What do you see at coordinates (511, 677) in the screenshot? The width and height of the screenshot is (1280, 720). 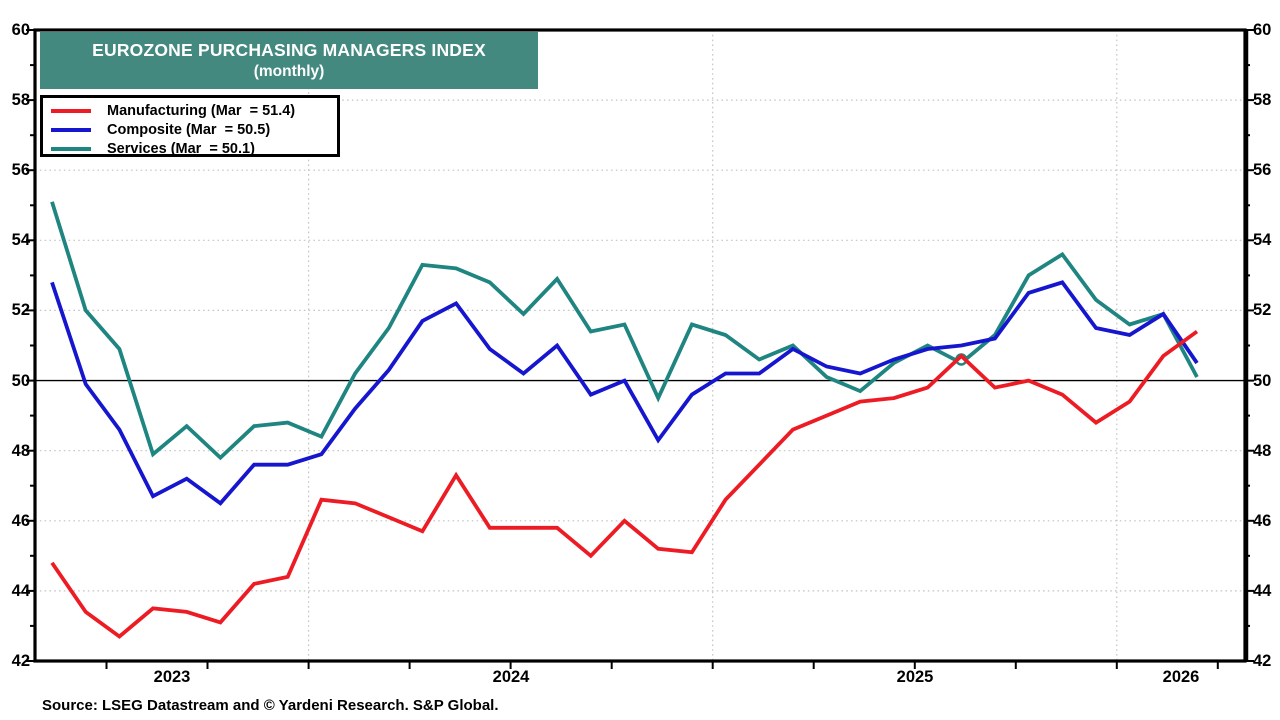 I see `x-axis-year-label: 2024` at bounding box center [511, 677].